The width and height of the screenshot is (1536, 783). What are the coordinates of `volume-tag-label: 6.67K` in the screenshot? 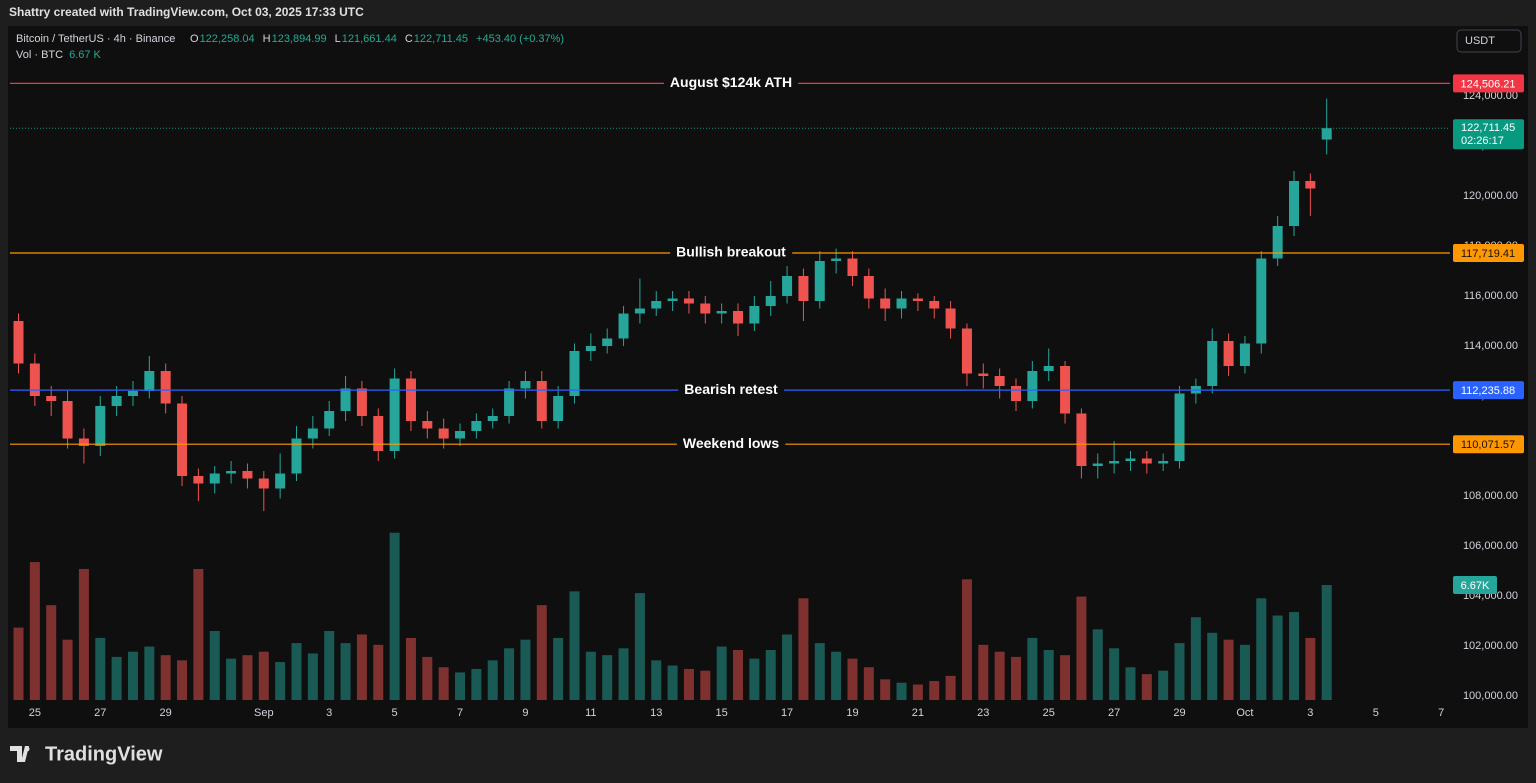 It's located at (1475, 586).